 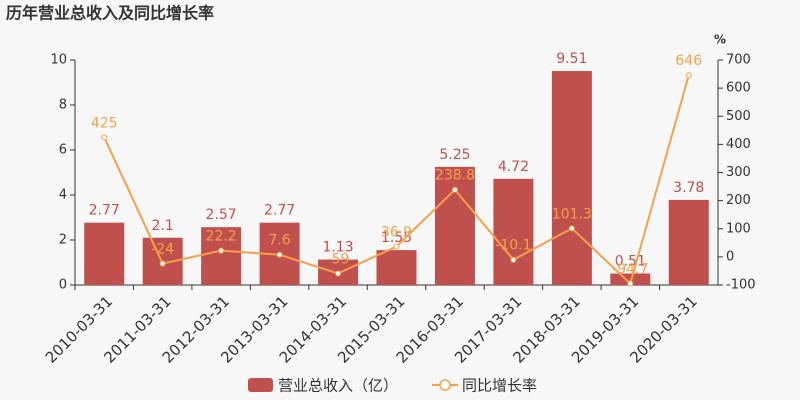 I want to click on bar-value-label: 2.57, so click(x=221, y=215).